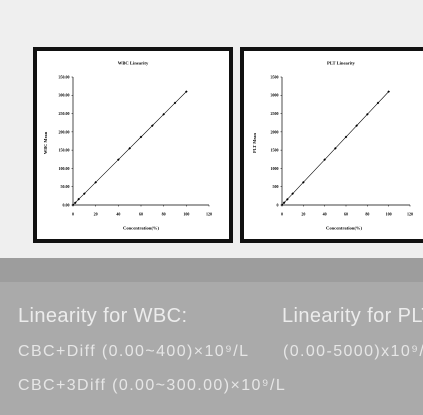 This screenshot has height=415, width=423. Describe the element at coordinates (64, 113) in the screenshot. I see `wbc-y-tick-label: 250.00` at that location.